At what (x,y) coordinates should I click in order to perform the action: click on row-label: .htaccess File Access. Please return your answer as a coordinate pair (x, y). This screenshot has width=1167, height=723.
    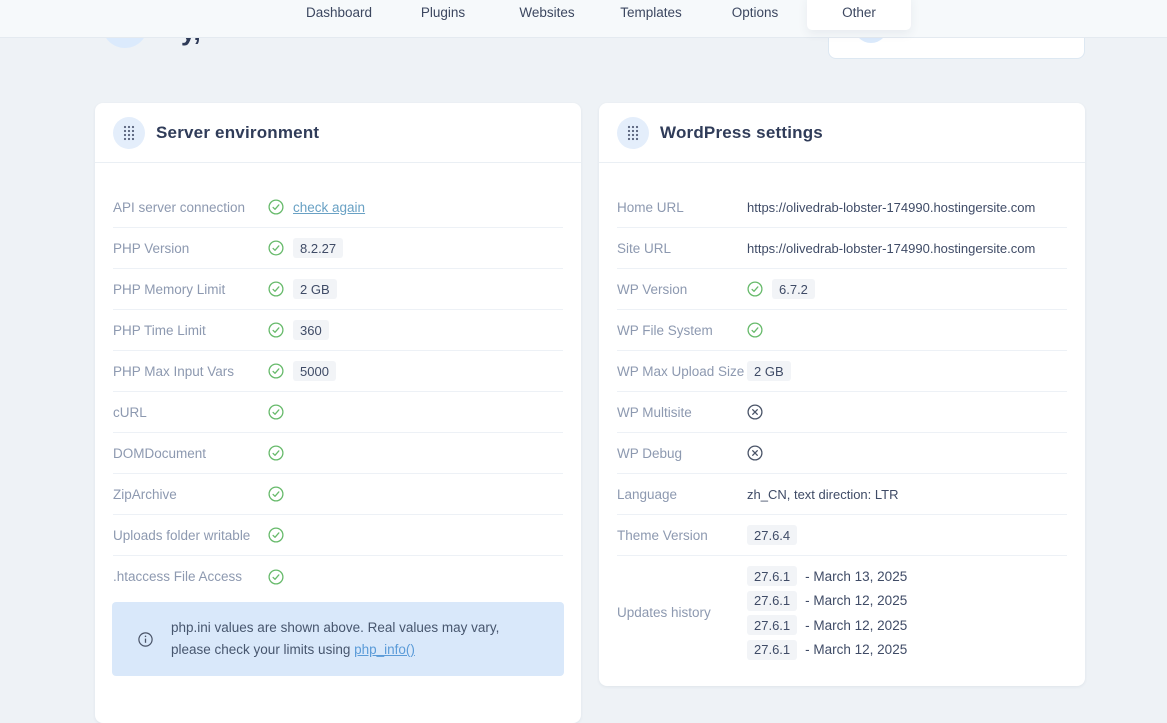
    Looking at the image, I should click on (178, 576).